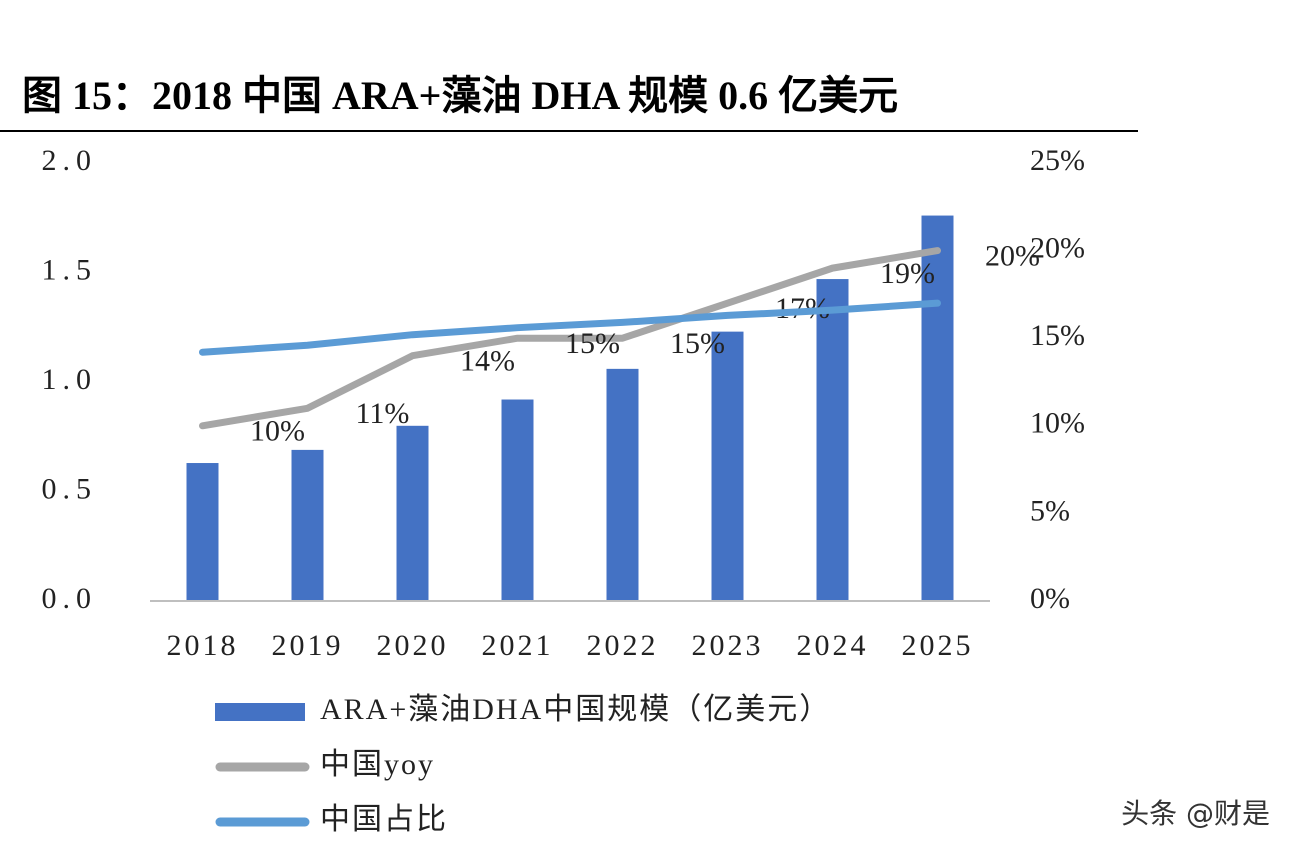 The height and width of the screenshot is (856, 1294). Describe the element at coordinates (623, 645) in the screenshot. I see `x-tick-label: 2022` at that location.